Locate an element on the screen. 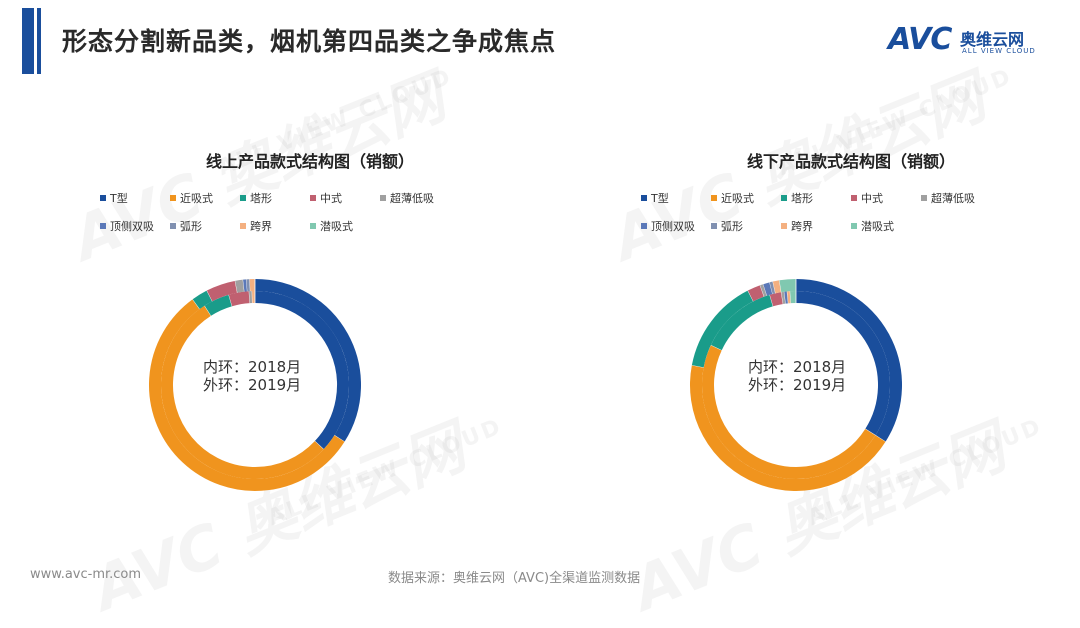 The width and height of the screenshot is (1080, 628). outer-ring-slice-顶侧双吸 is located at coordinates (768, 289).